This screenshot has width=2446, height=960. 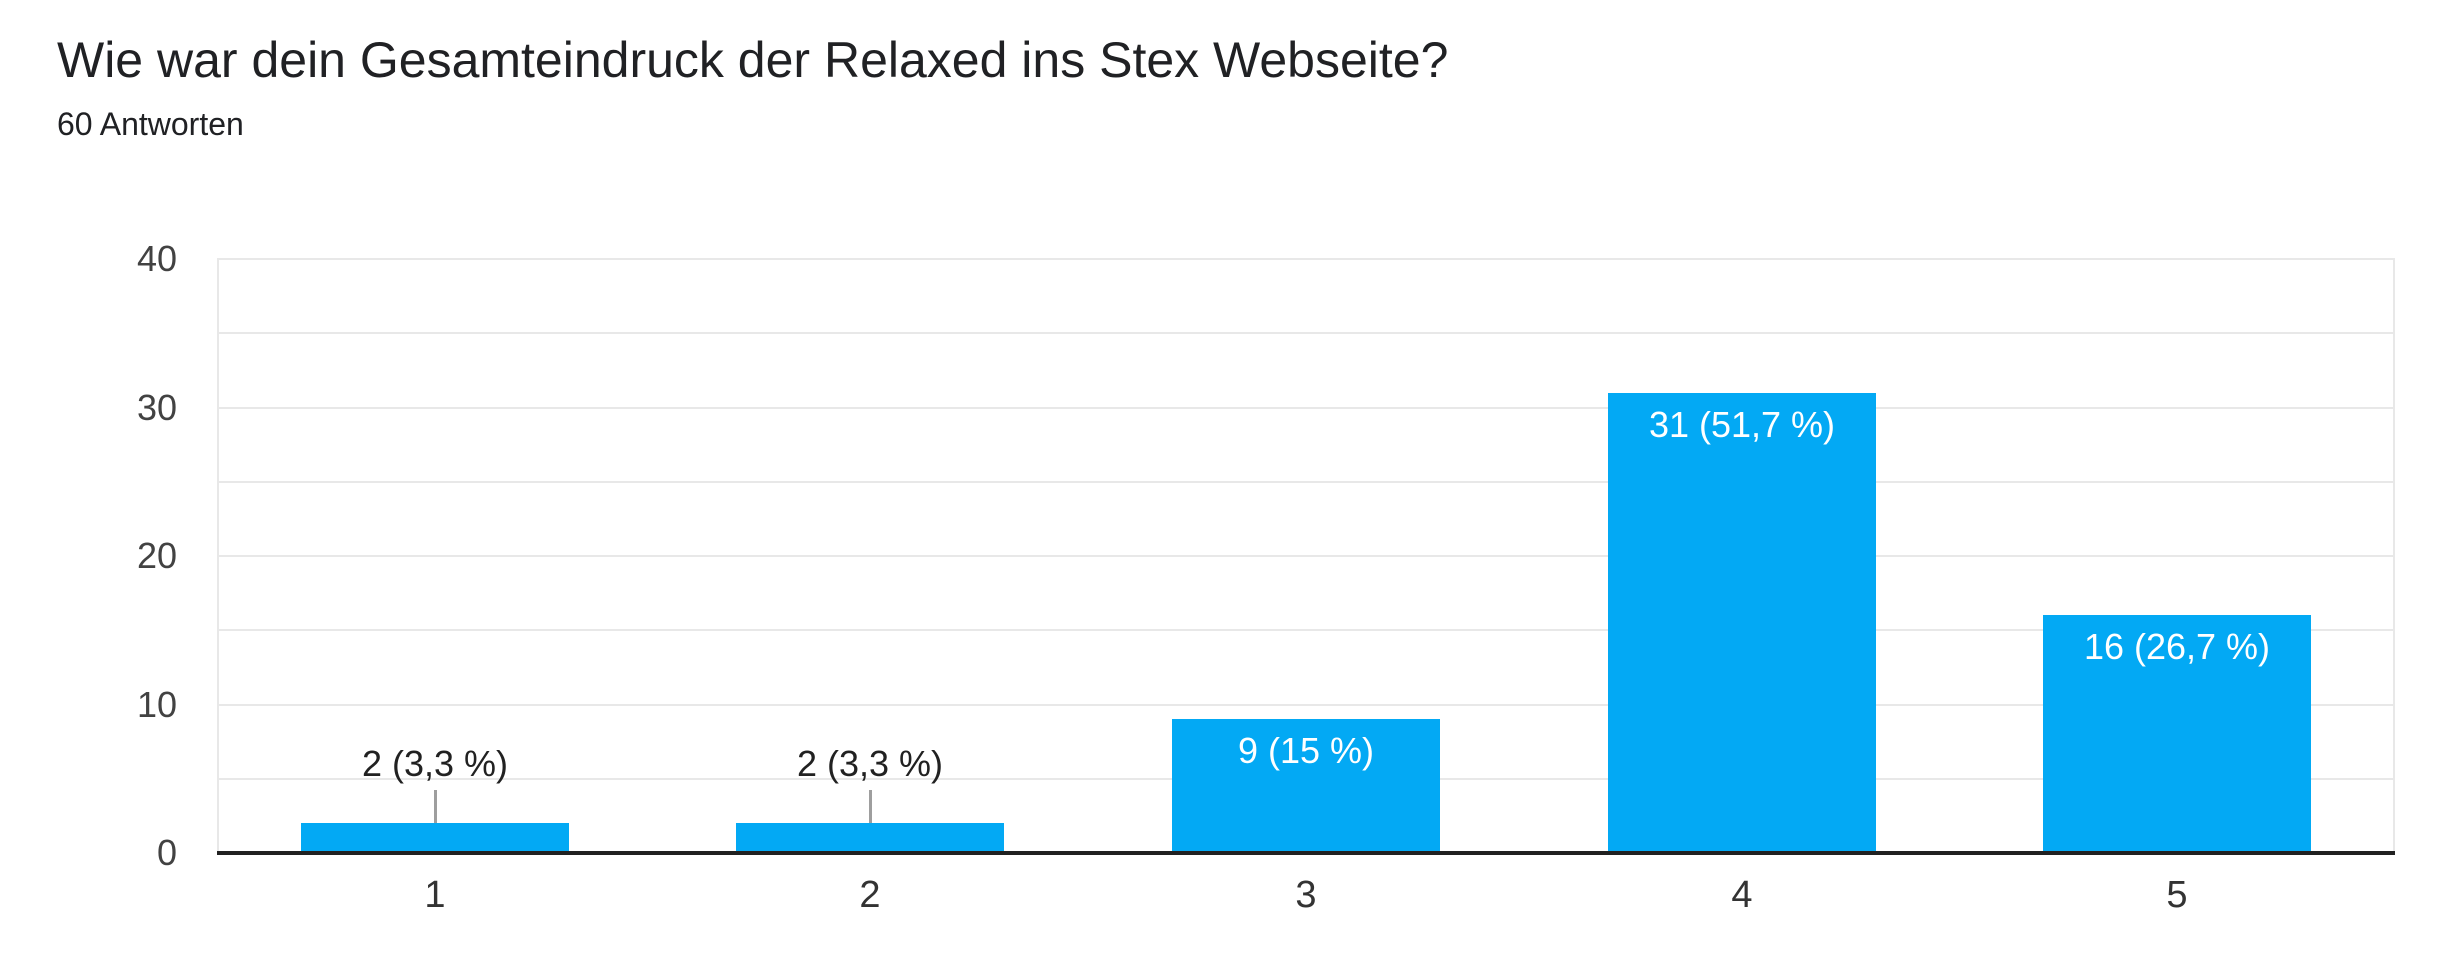 What do you see at coordinates (156, 258) in the screenshot?
I see `y-axis-tick-label: 40` at bounding box center [156, 258].